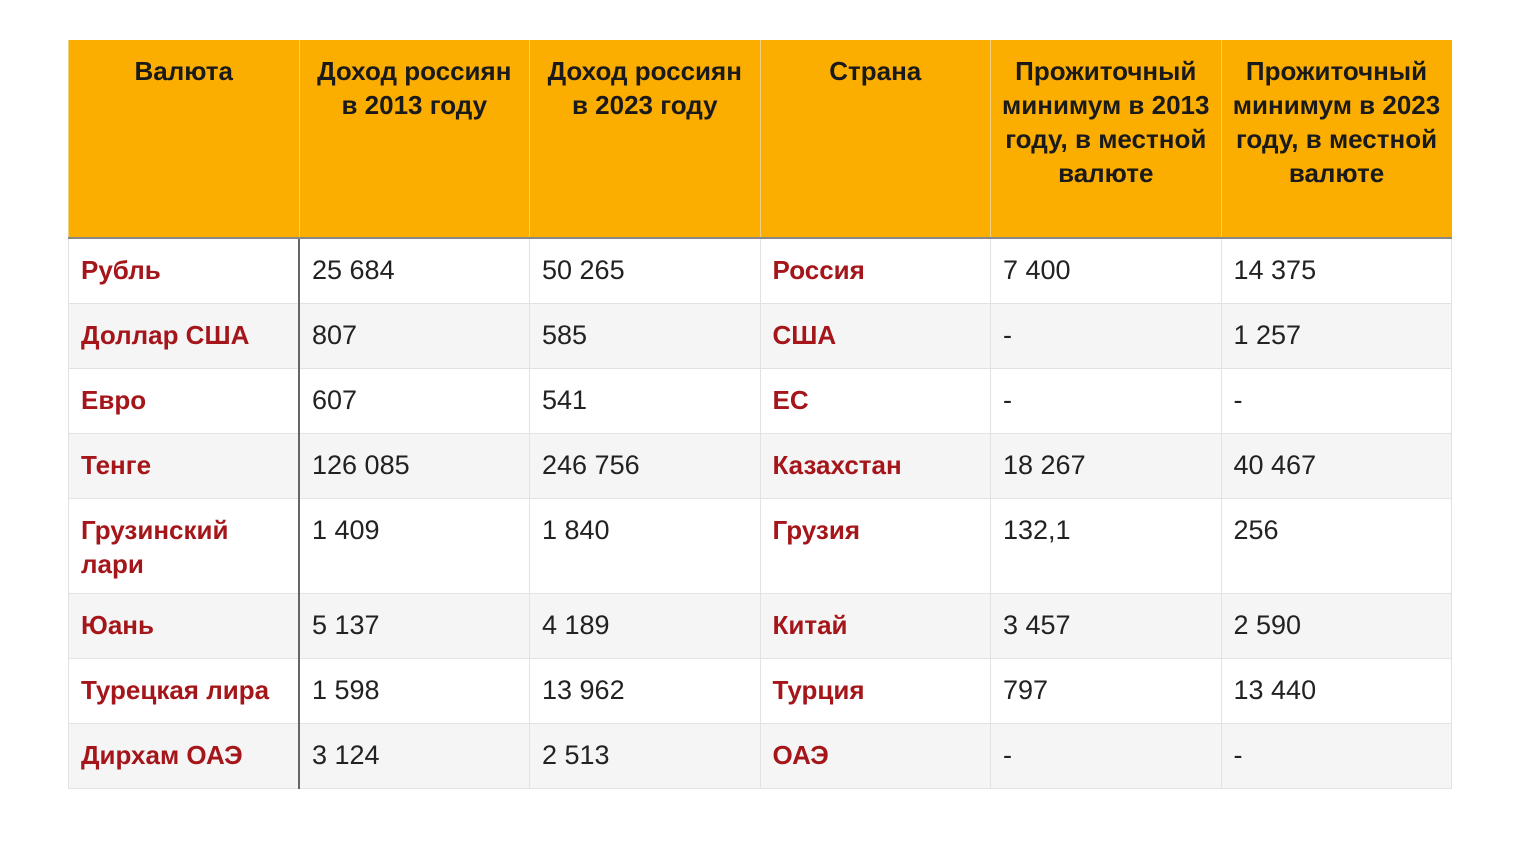  Describe the element at coordinates (875, 465) in the screenshot. I see `row-label: Казахстан` at that location.